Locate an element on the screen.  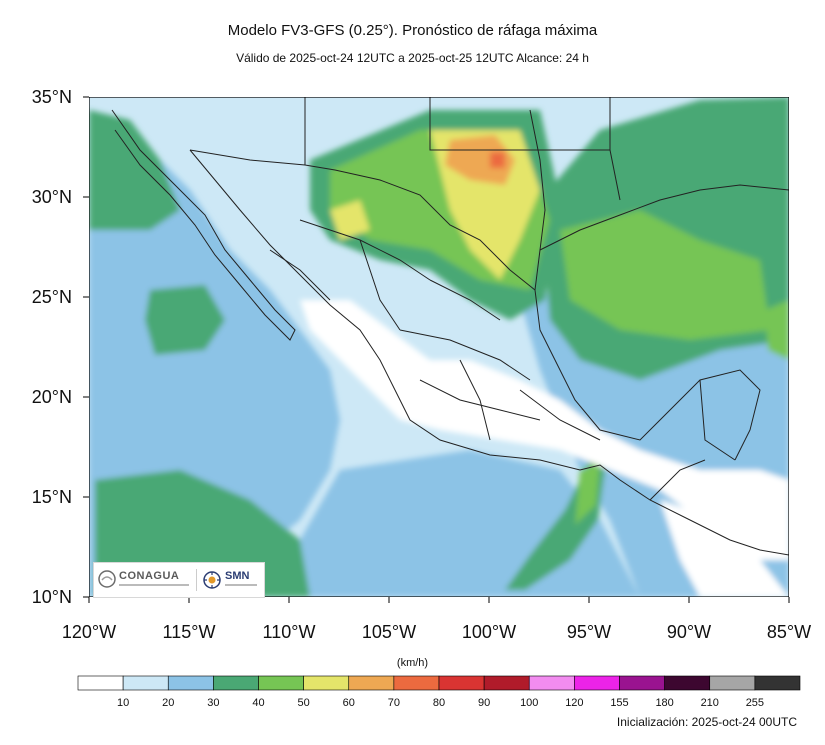
colorbar-level-label: 50 is located at coordinates (304, 703).